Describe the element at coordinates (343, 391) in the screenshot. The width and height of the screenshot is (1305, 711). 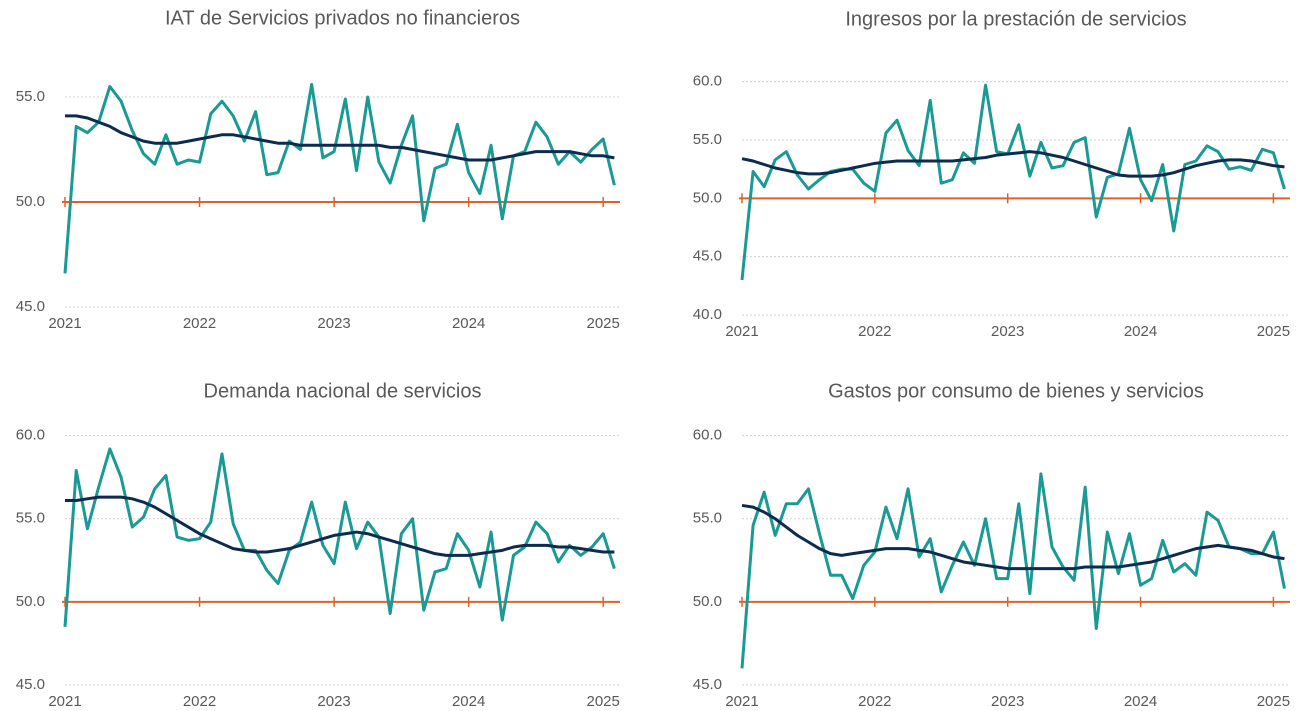
I see `chart-title: Demanda nacional de servicios` at that location.